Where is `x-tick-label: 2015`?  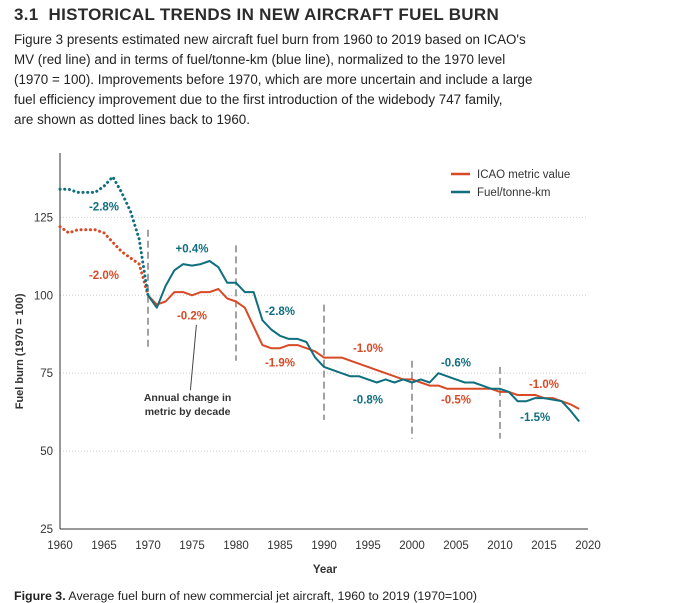 x-tick-label: 2015 is located at coordinates (544, 546).